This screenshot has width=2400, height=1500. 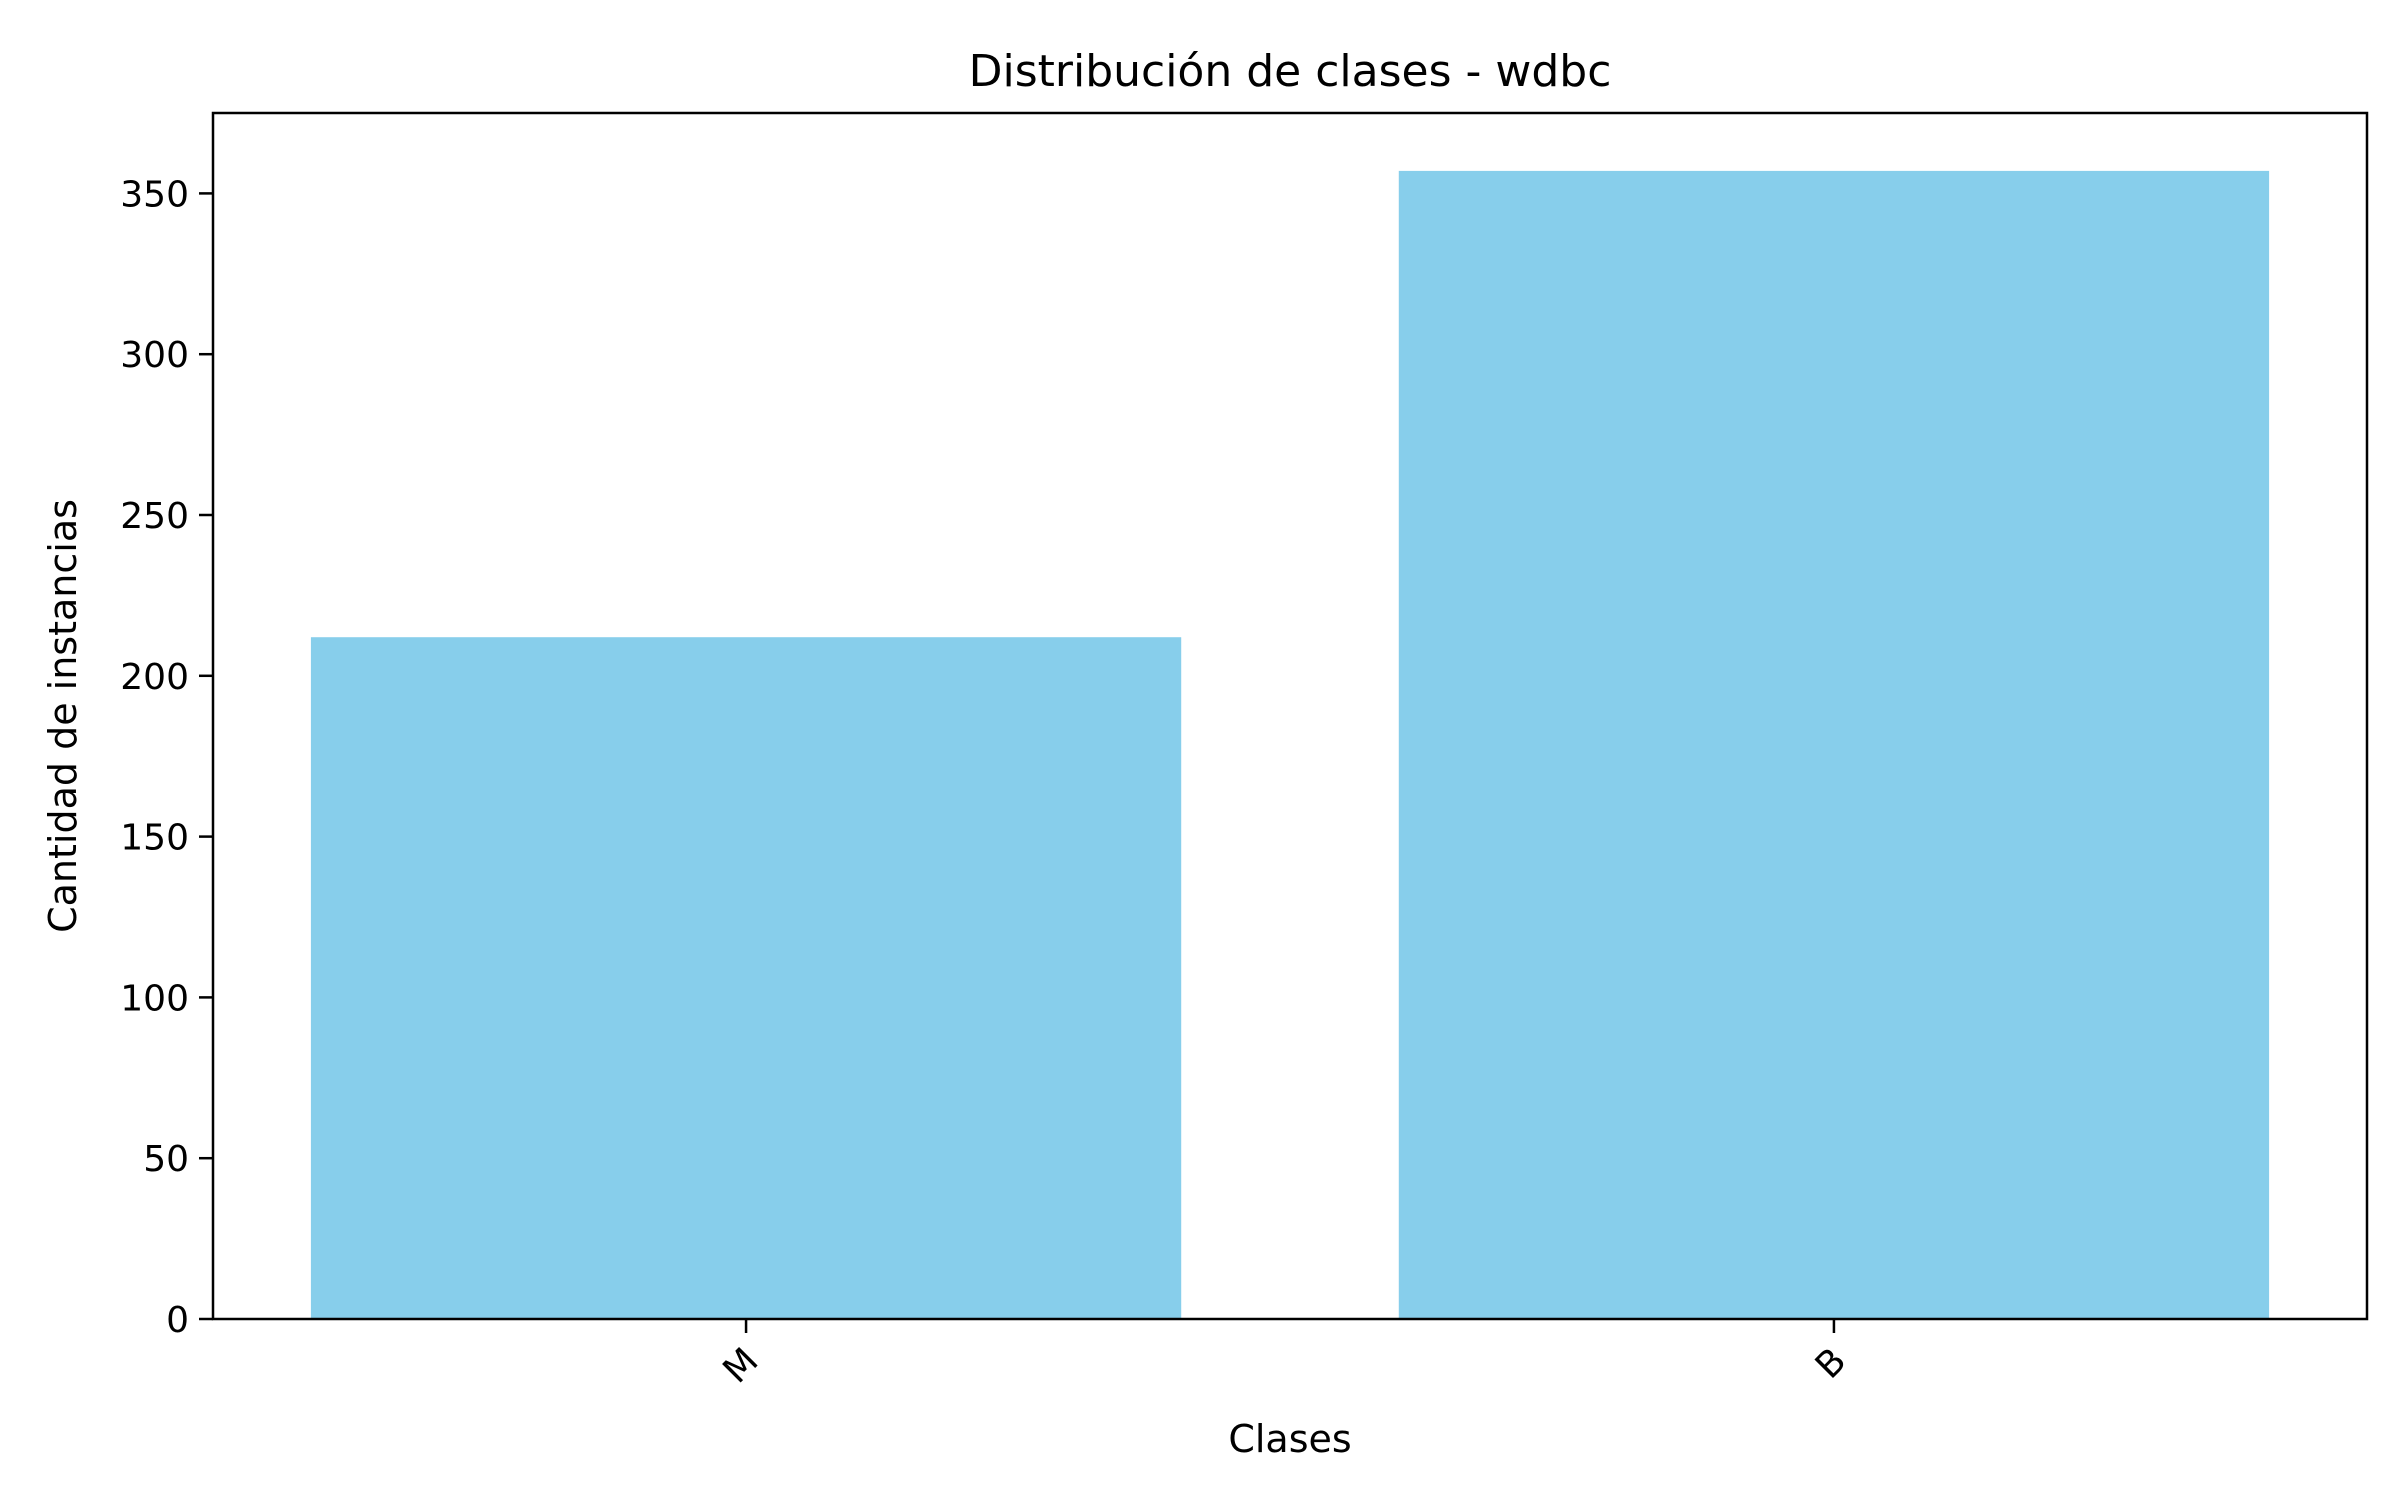 I want to click on y-tick-label: 200, so click(x=154, y=677).